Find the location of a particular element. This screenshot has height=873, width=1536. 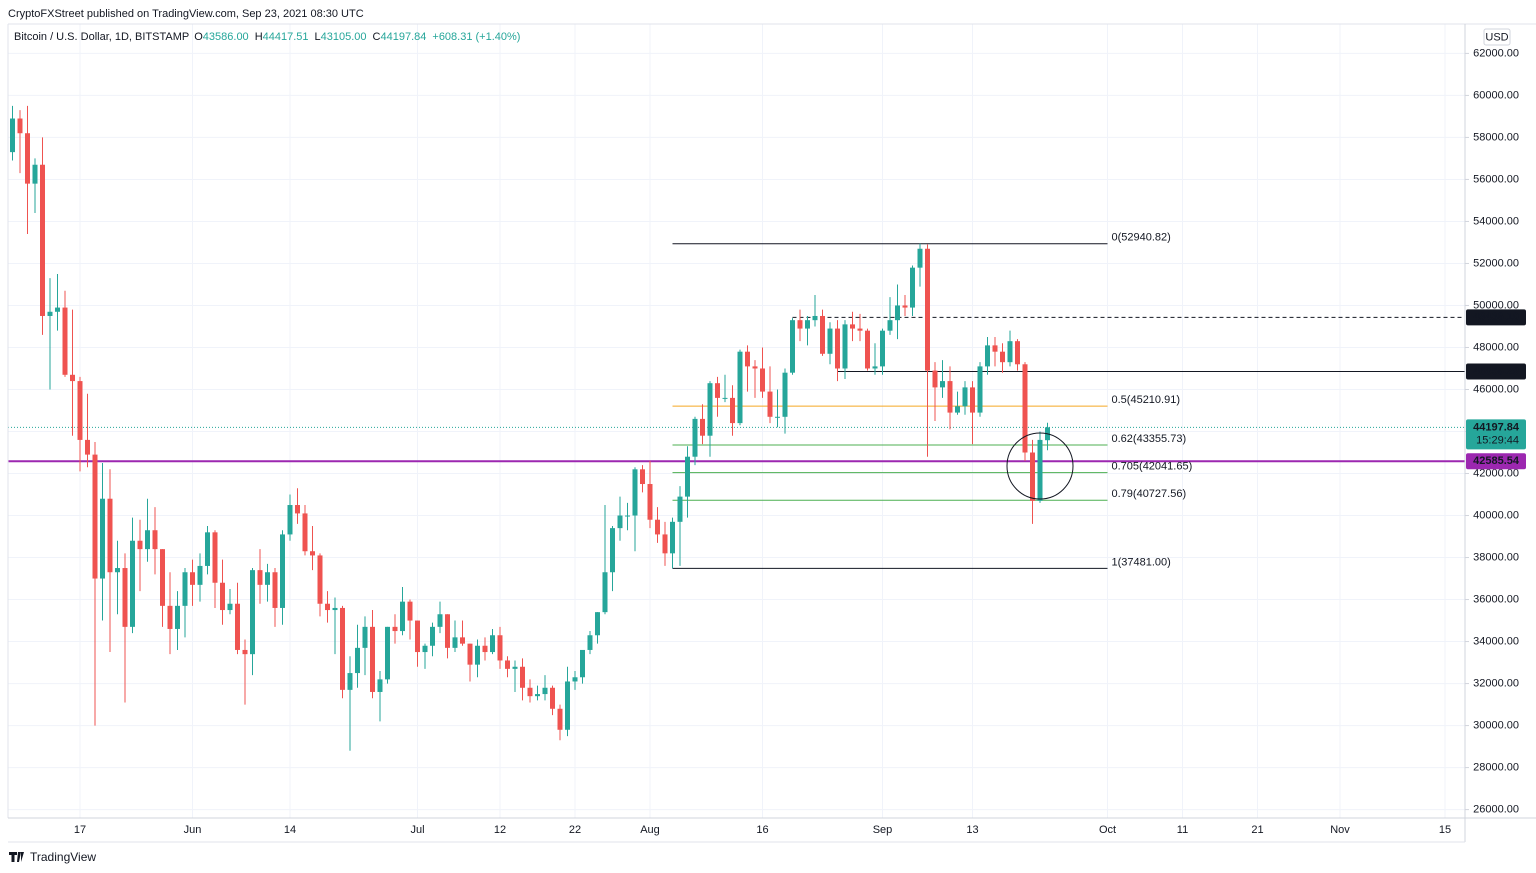

y-tick-label: 58000.00 is located at coordinates (1496, 137).